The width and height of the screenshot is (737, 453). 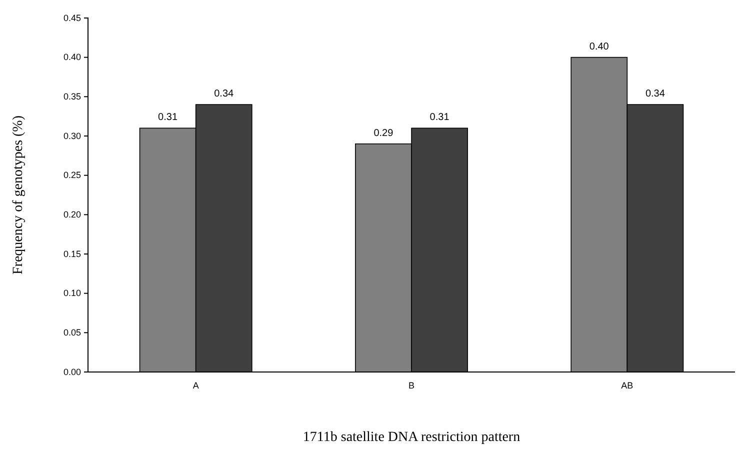 I want to click on x-tick-label: AB, so click(x=627, y=385).